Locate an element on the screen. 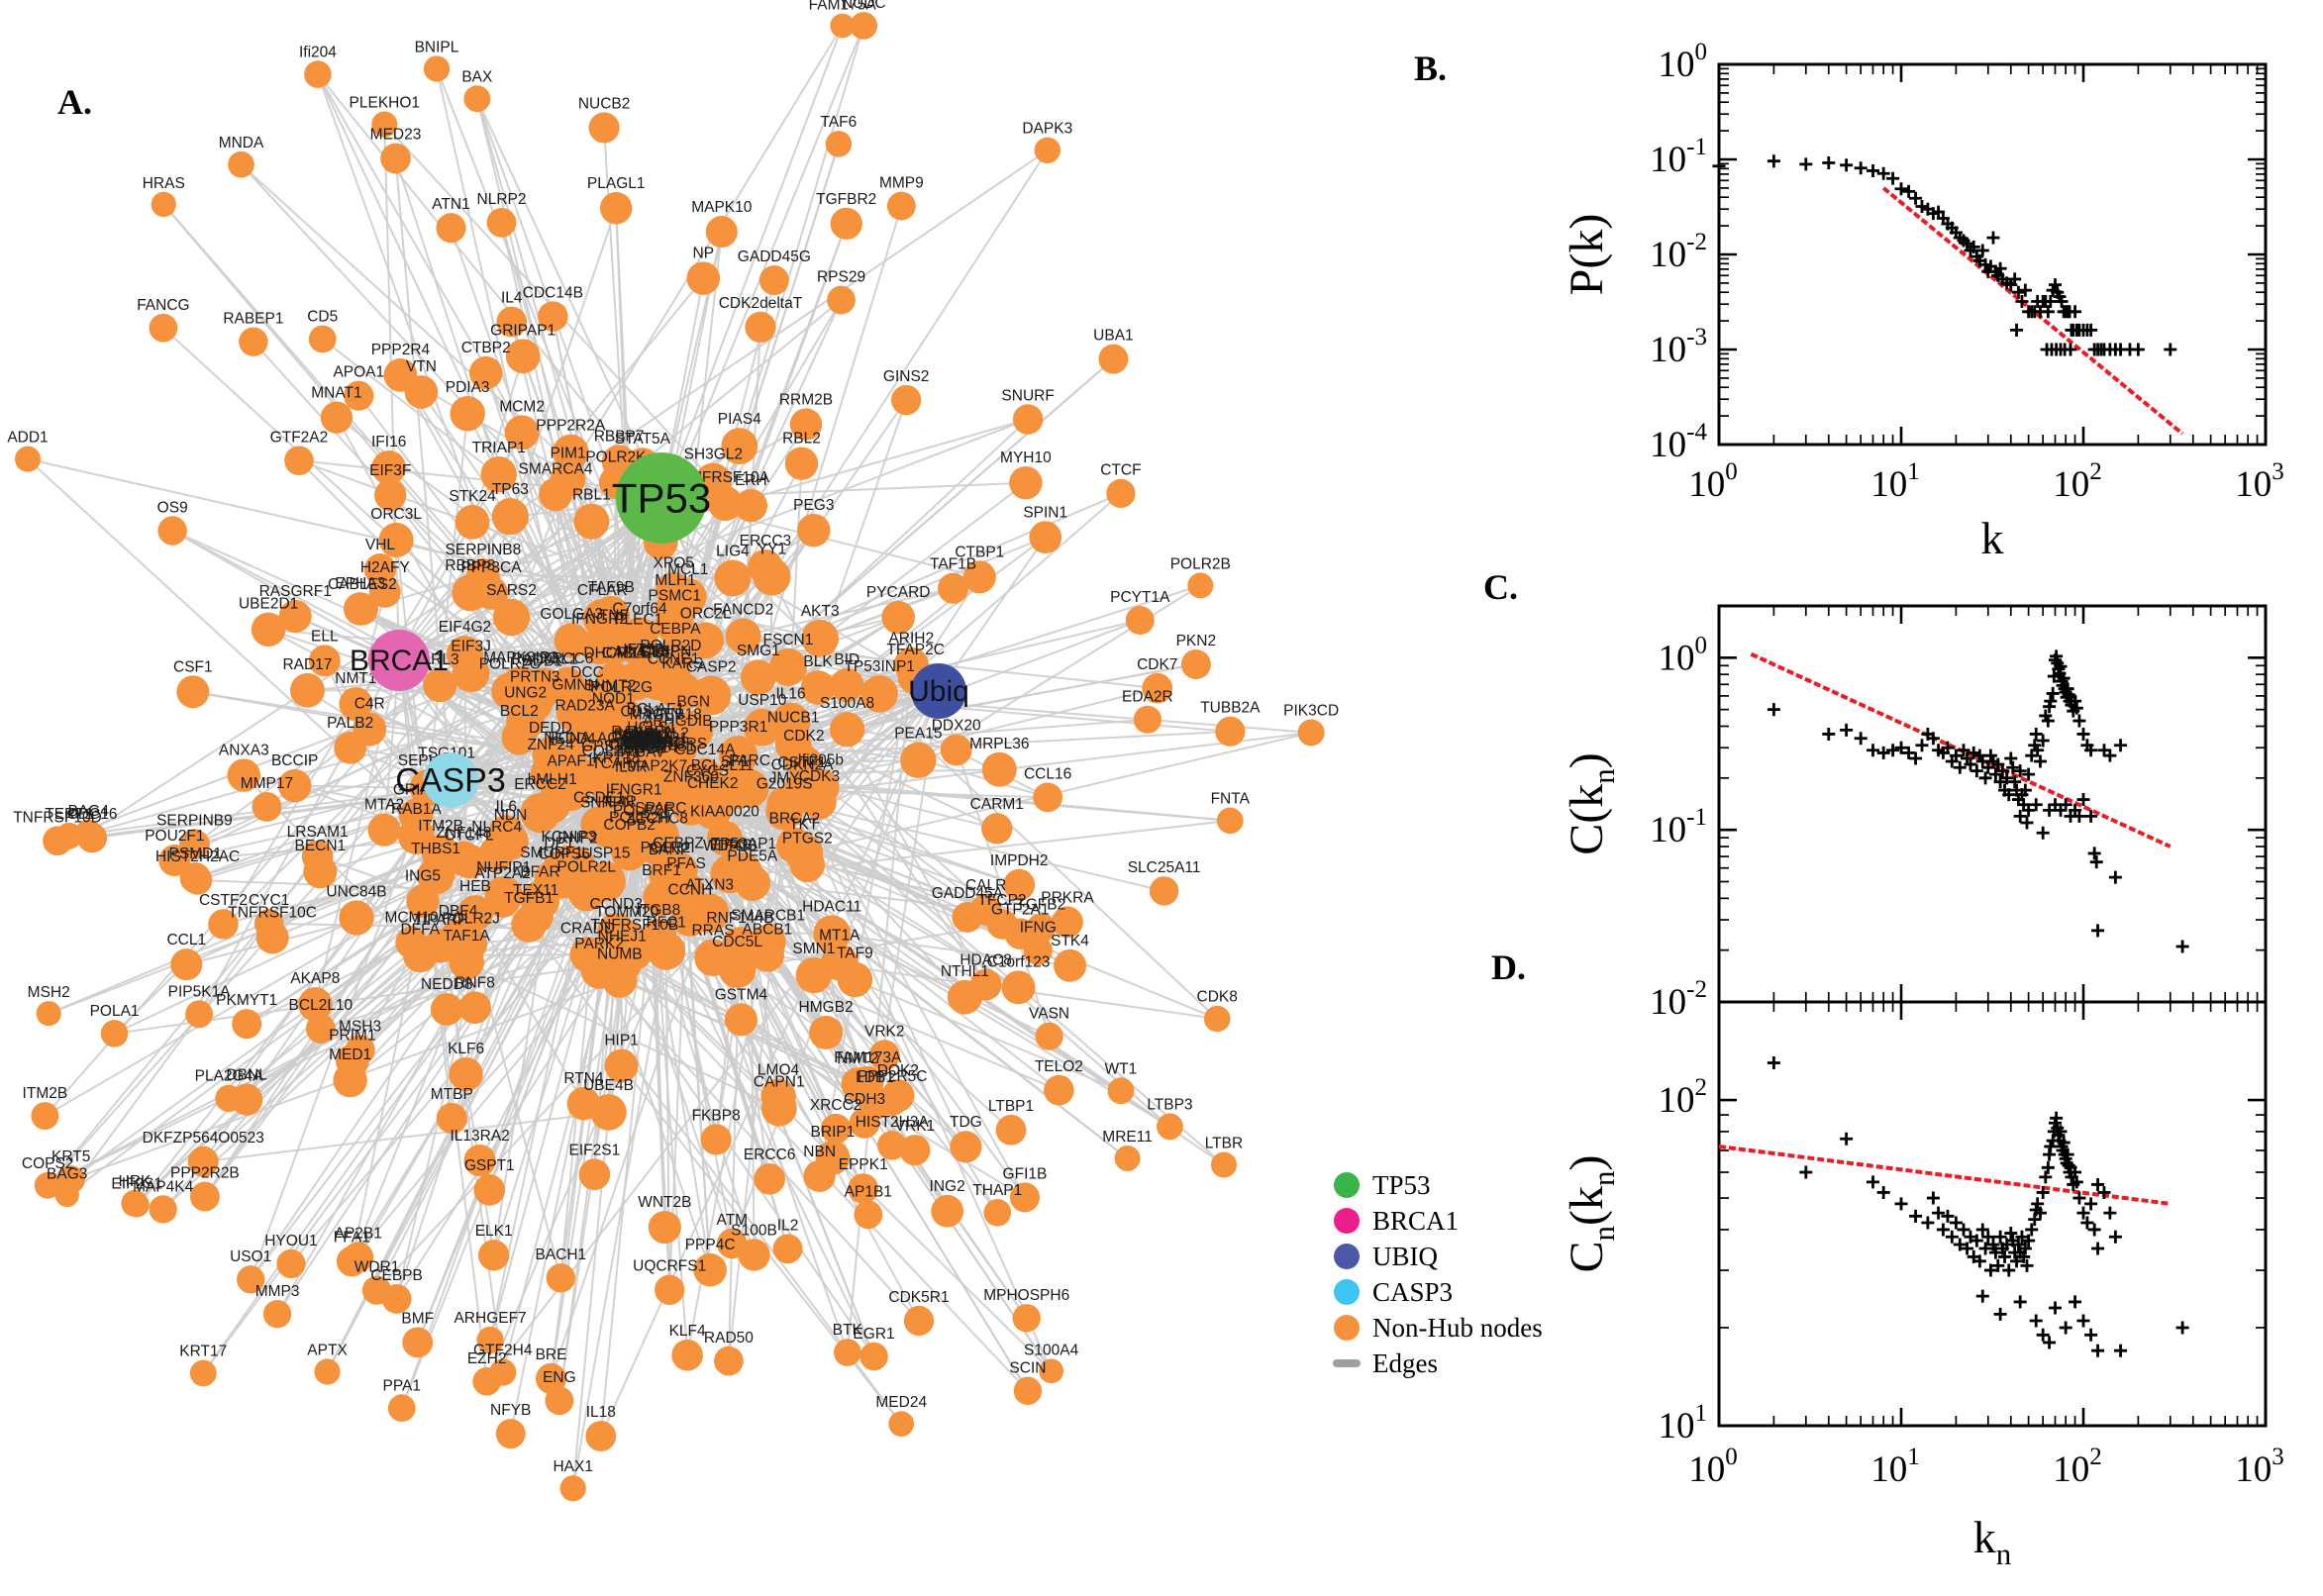 The image size is (2323, 1596). network-node-label: CSDE1 is located at coordinates (599, 798).